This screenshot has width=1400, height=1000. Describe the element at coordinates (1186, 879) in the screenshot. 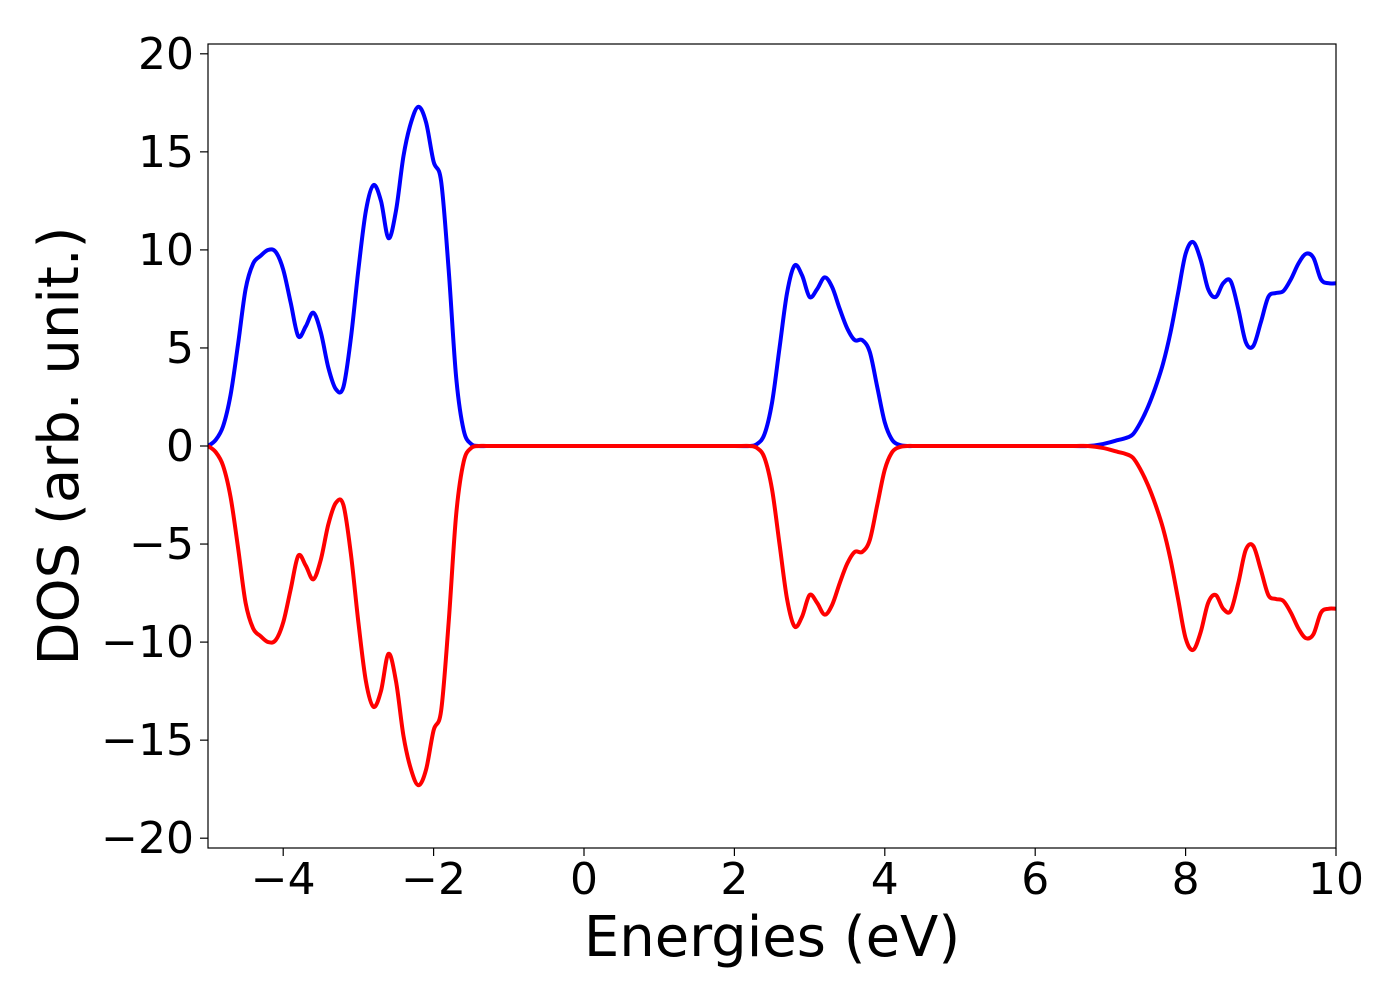

I see `x-tick-label: 8` at that location.